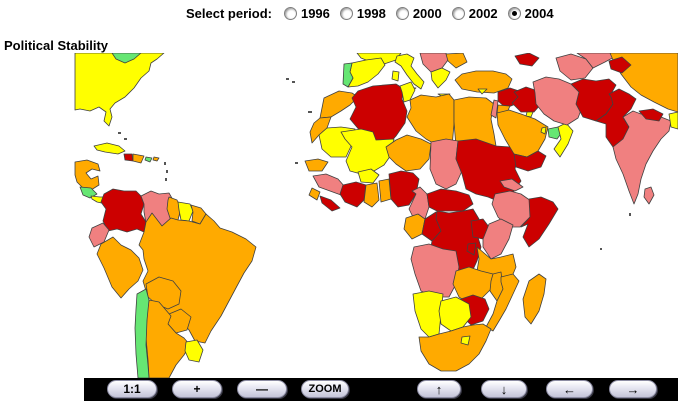 This screenshot has height=407, width=678. Describe the element at coordinates (456, 61) in the screenshot. I see `country-bulgaria-region` at that location.